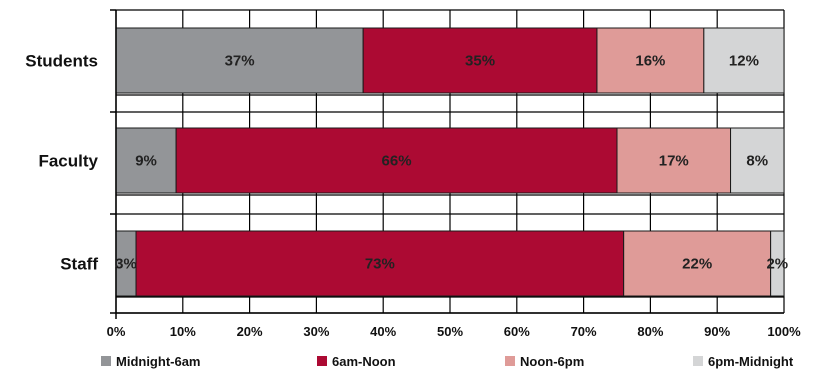 The image size is (813, 370). What do you see at coordinates (584, 331) in the screenshot?
I see `x-tick-label: 70%` at bounding box center [584, 331].